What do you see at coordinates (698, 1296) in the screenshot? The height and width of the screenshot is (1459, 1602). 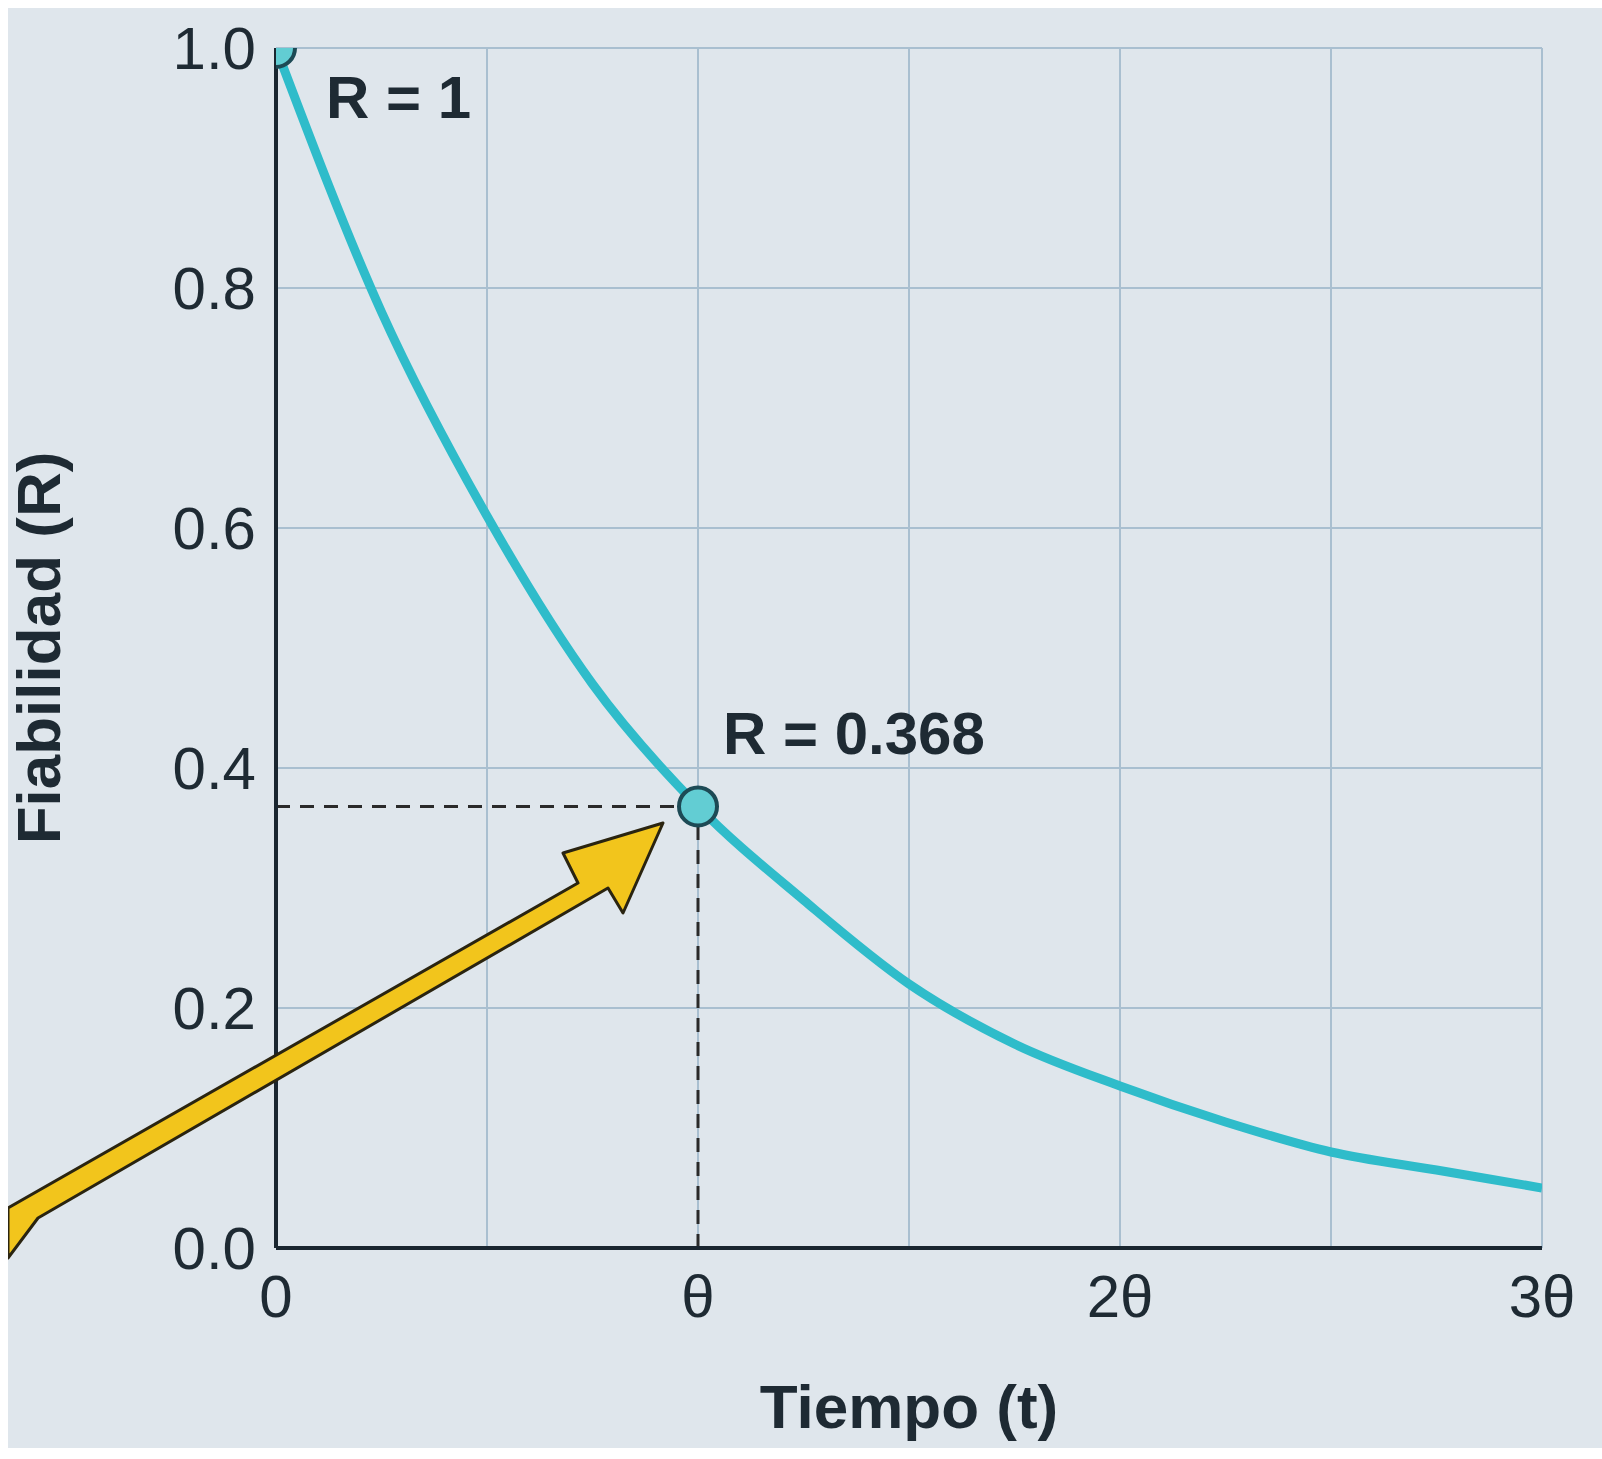 I see `x-tick-label: θ` at bounding box center [698, 1296].